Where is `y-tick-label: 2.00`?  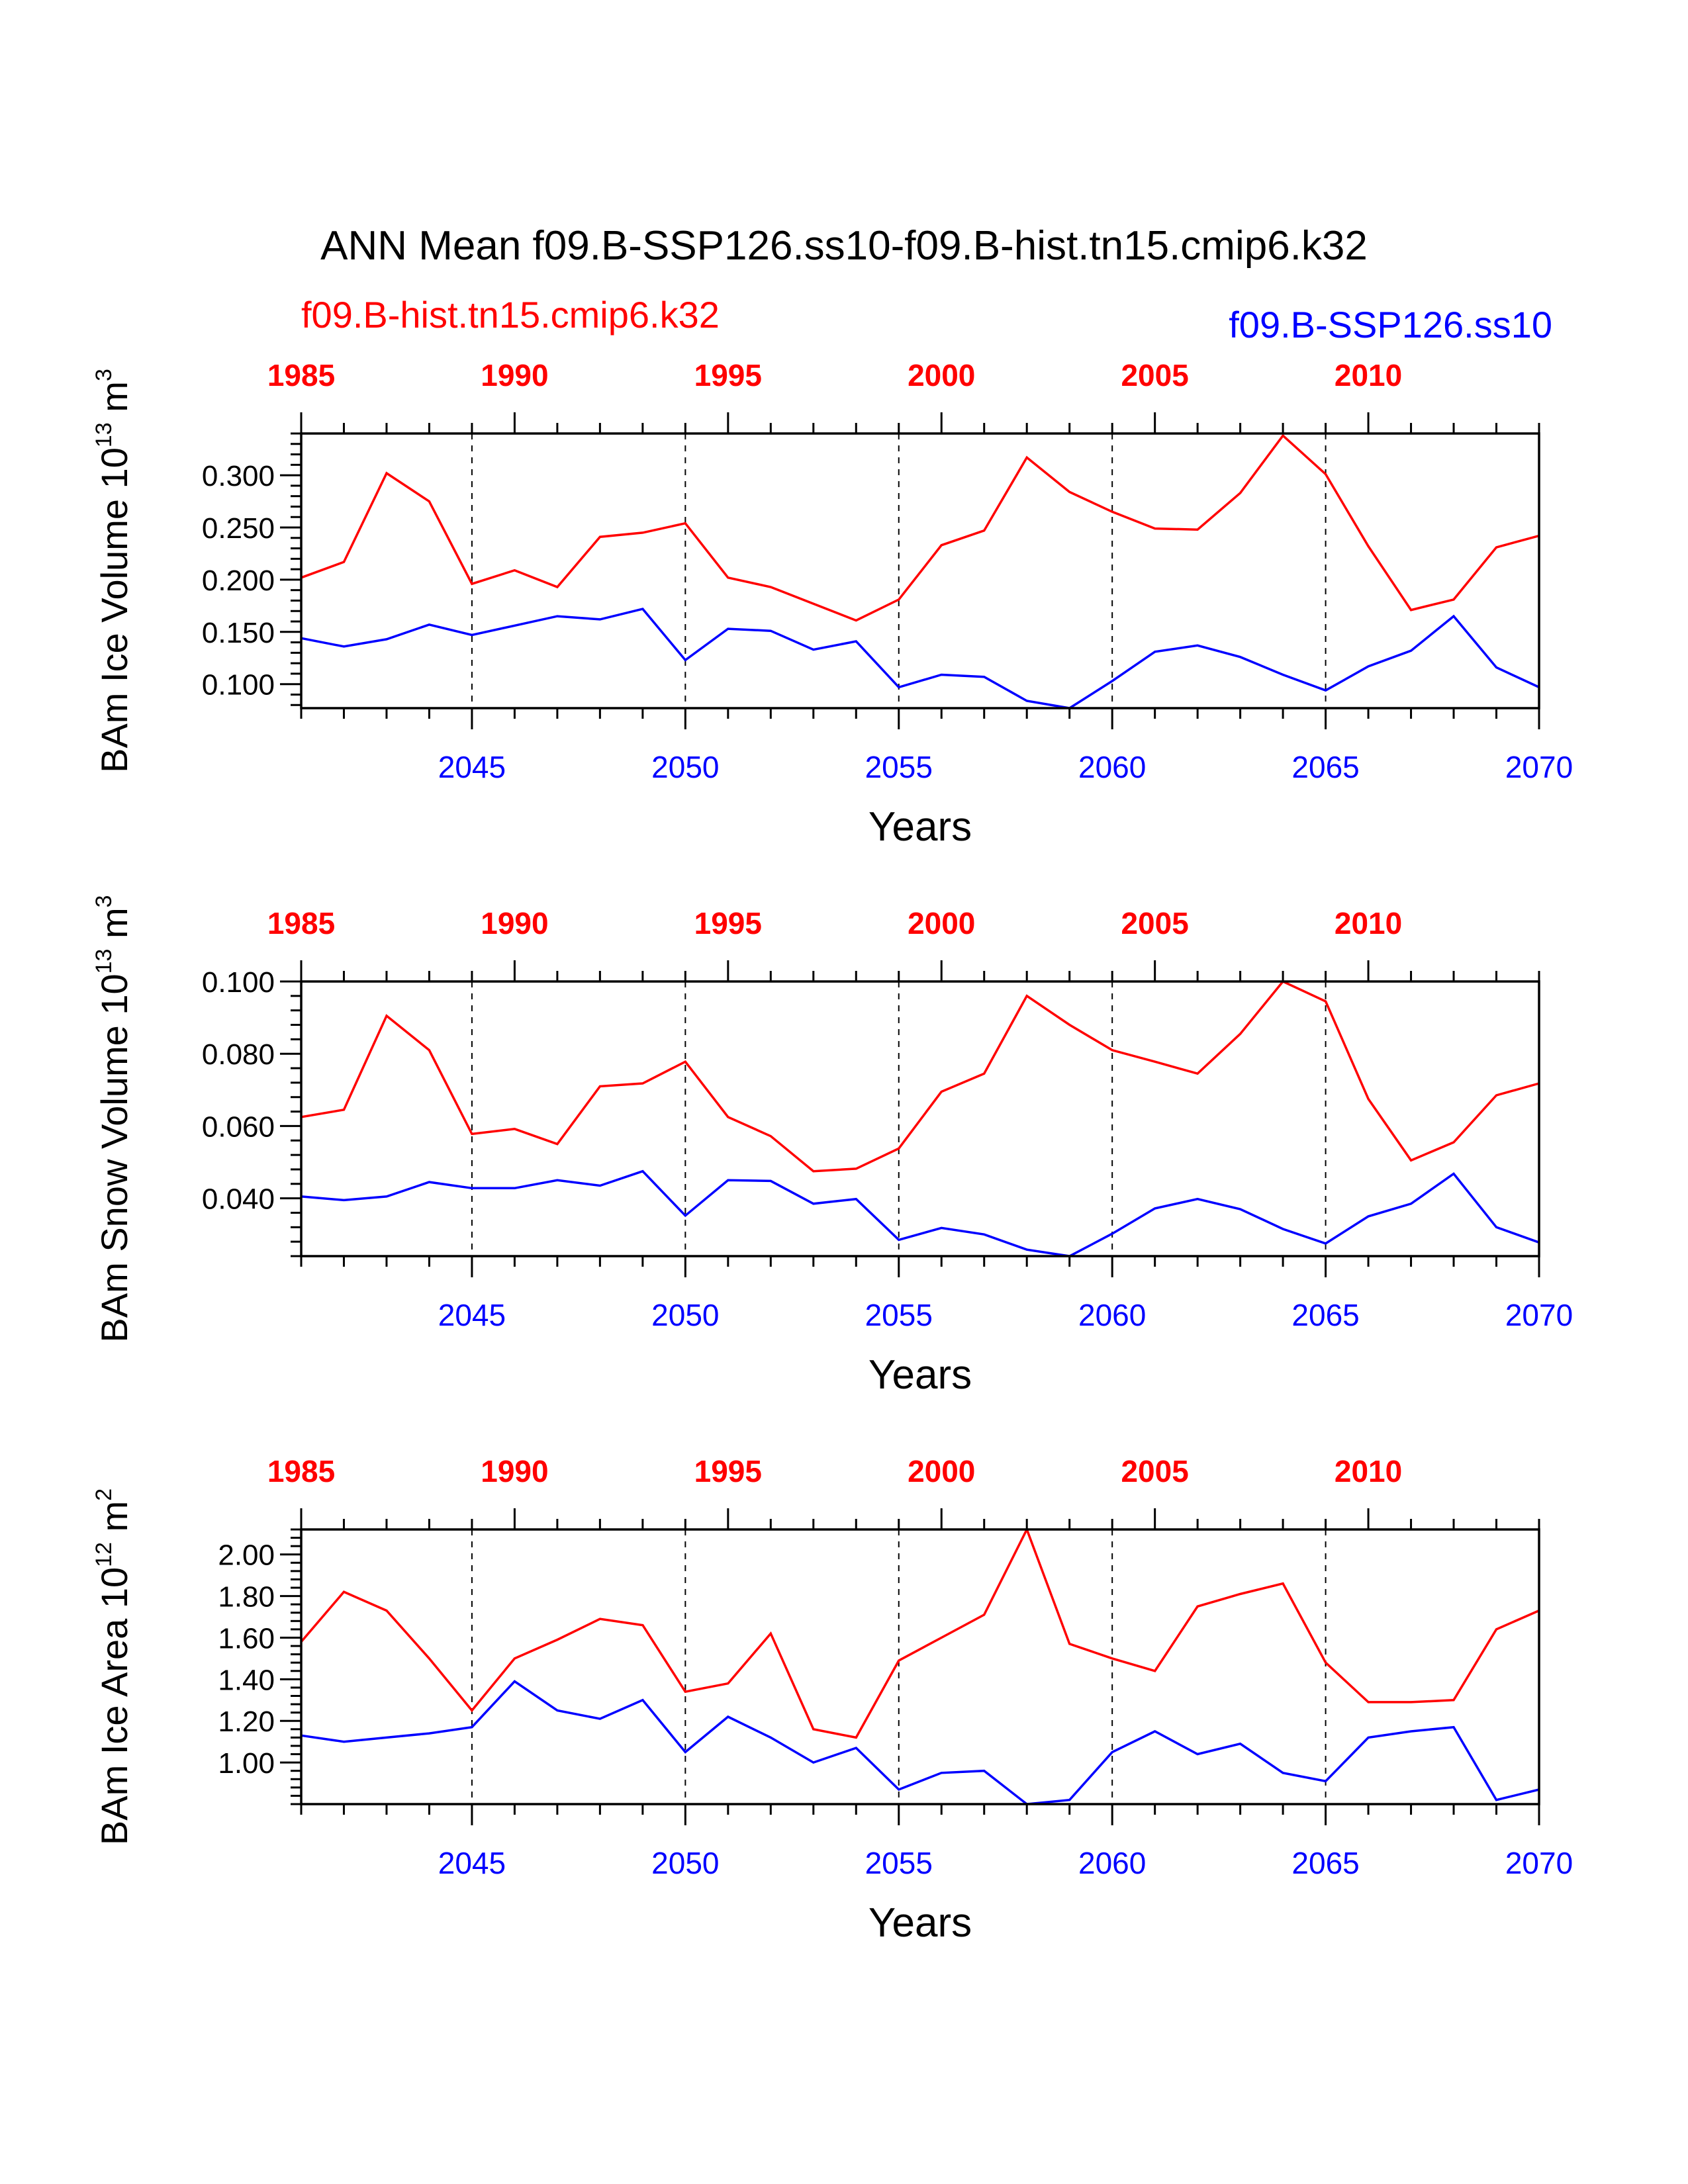
y-tick-label: 2.00 is located at coordinates (246, 1555).